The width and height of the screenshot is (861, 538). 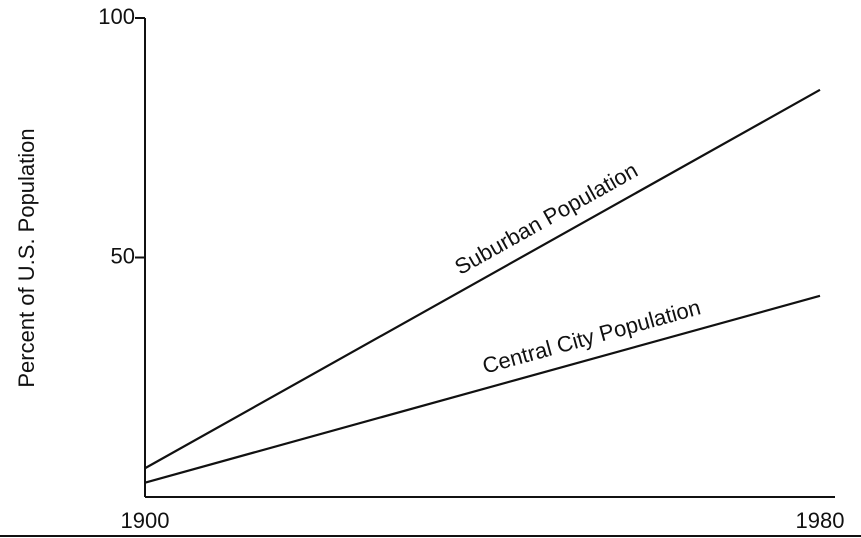 I want to click on series-label: Suburban Population, so click(x=545, y=218).